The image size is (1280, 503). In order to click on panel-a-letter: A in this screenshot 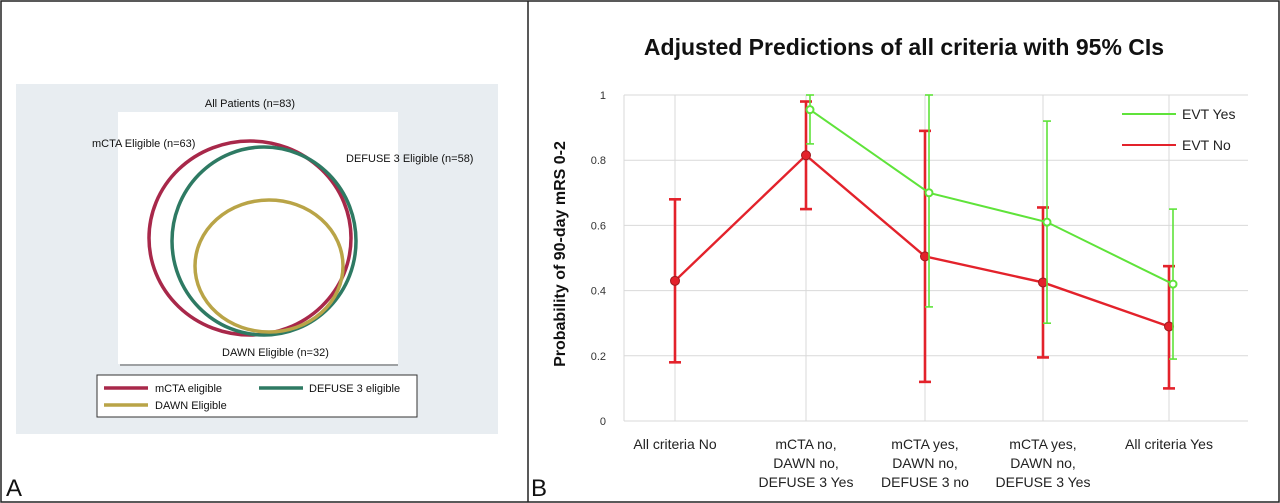, I will do `click(14, 488)`.